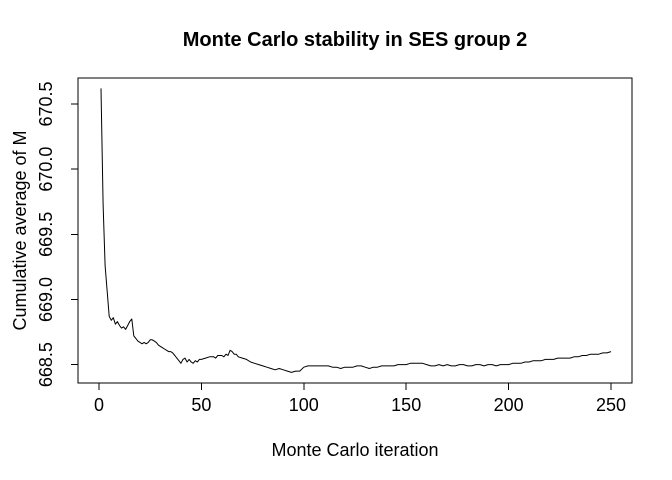 This screenshot has height=480, width=672. I want to click on x-axis-tick-label: 200, so click(509, 405).